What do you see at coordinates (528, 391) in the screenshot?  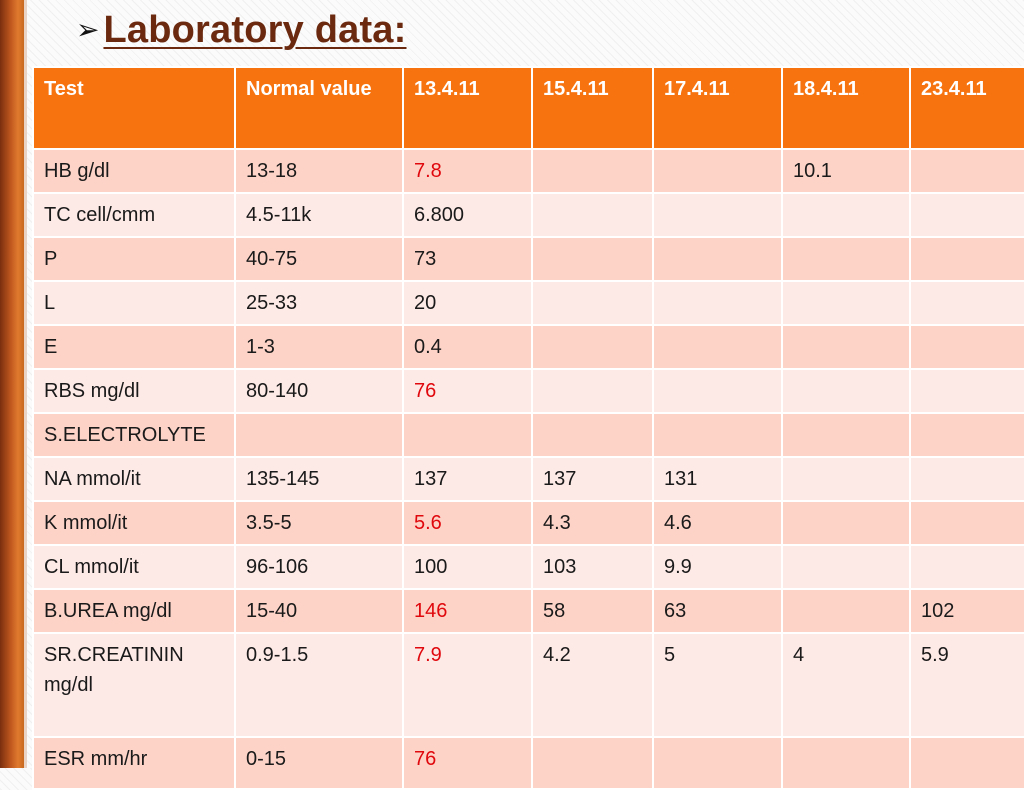 I see `table-row: RBS mg/dl 80-140 76` at bounding box center [528, 391].